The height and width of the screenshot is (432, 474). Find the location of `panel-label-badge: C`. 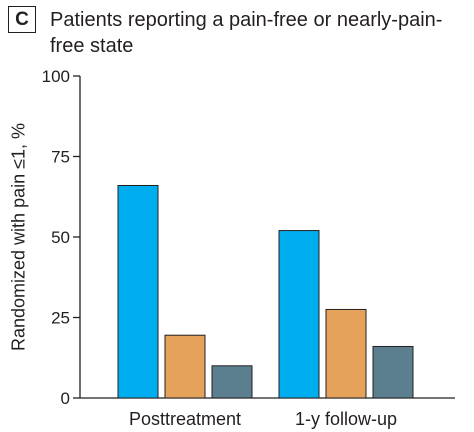

panel-label-badge: C is located at coordinates (22, 19).